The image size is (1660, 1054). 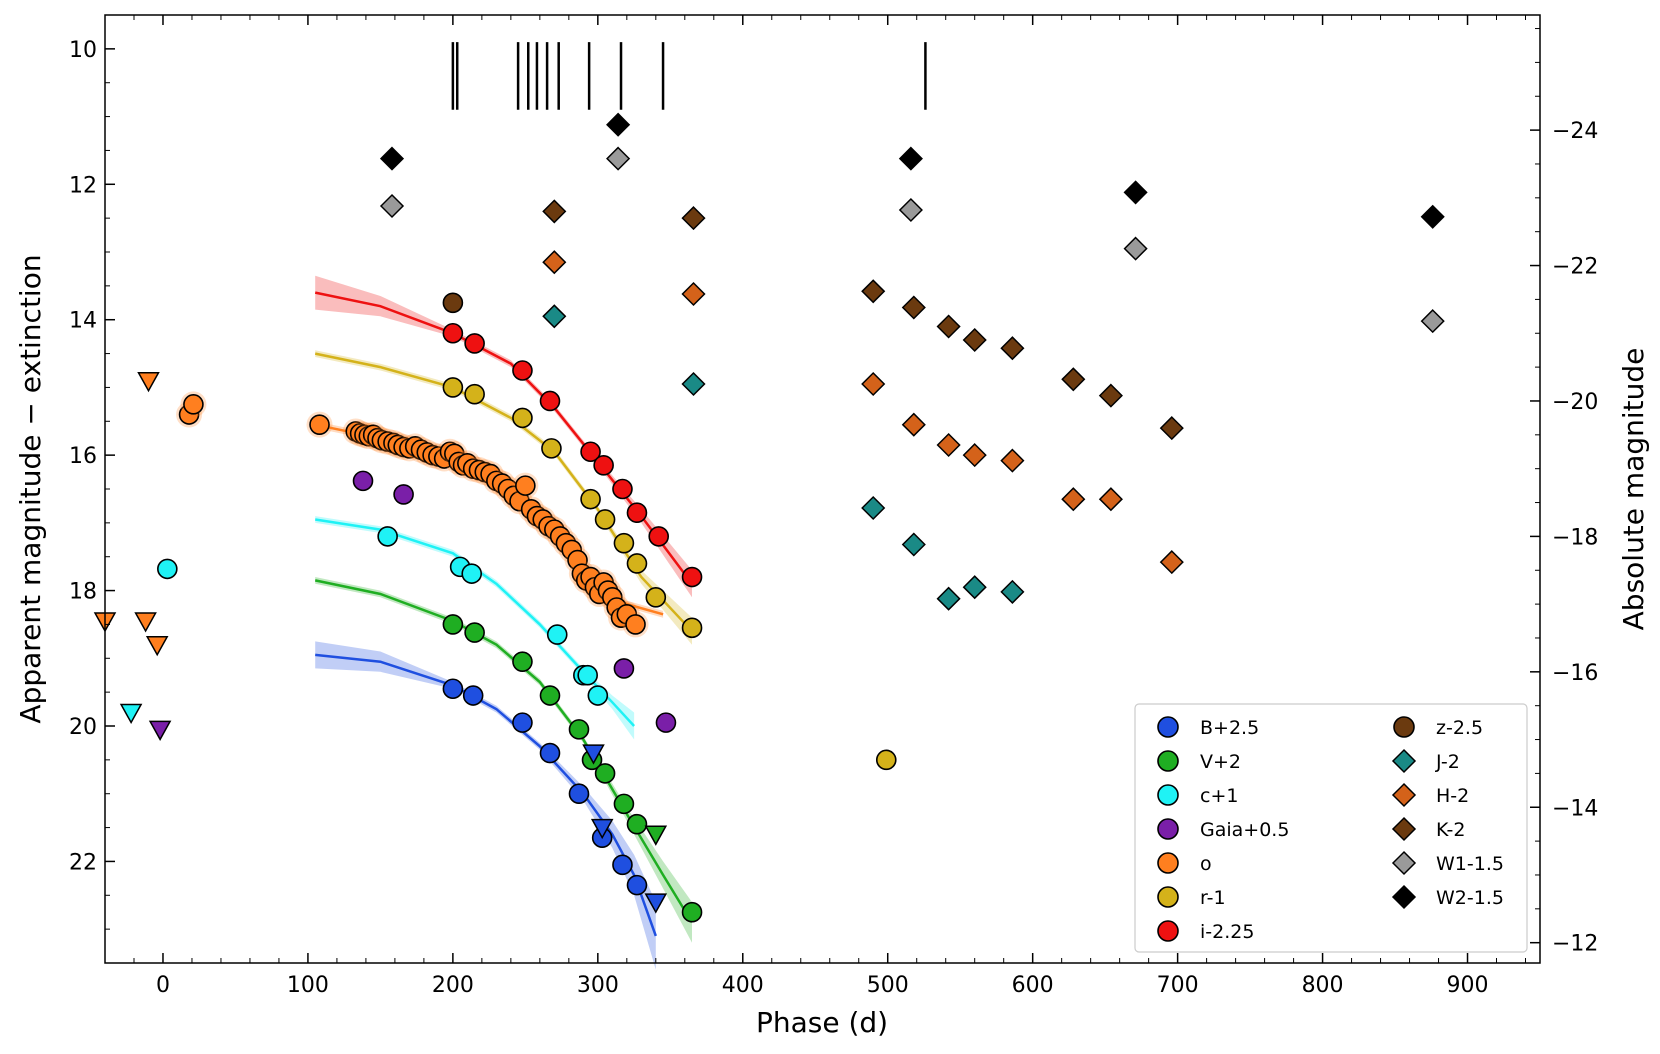 I want to click on legend-label: c+1, so click(x=1219, y=796).